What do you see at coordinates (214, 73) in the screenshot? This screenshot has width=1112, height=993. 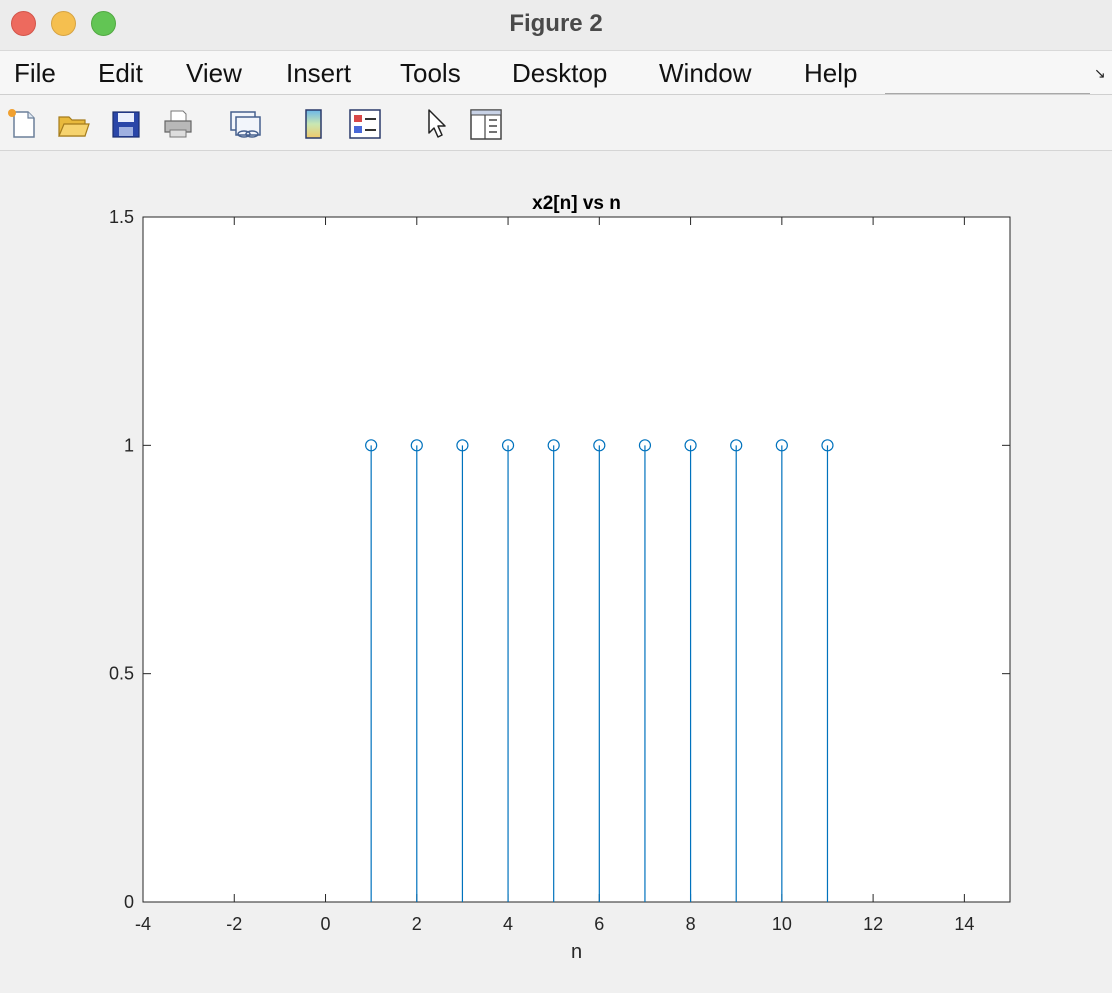 I see `menu-view: View` at bounding box center [214, 73].